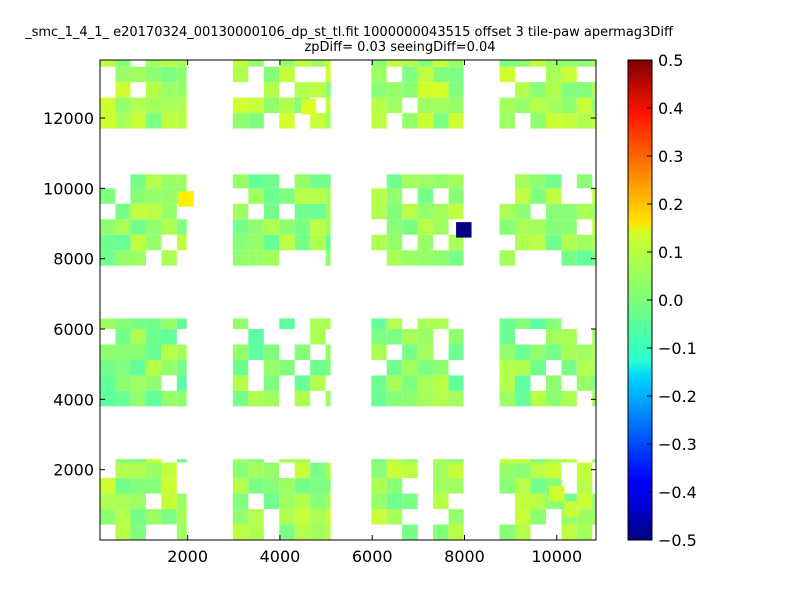 This screenshot has height=604, width=800. Describe the element at coordinates (68, 118) in the screenshot. I see `y-tick-label: 12000` at that location.